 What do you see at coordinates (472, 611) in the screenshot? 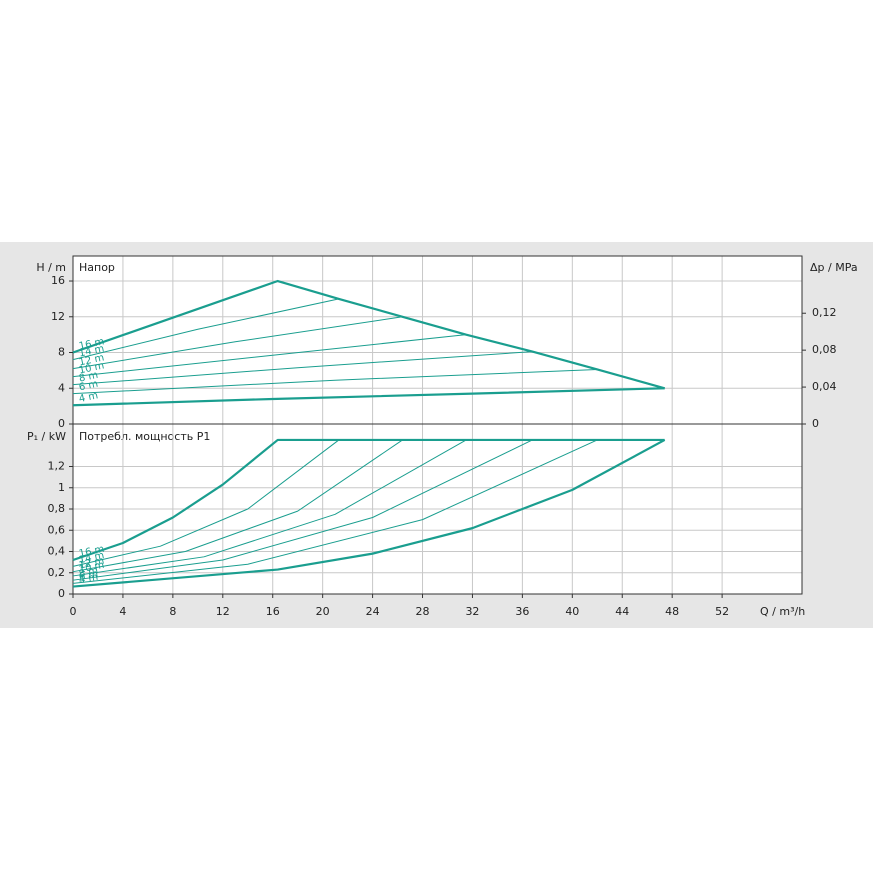
I see `x-tick-label: 32` at bounding box center [472, 611].